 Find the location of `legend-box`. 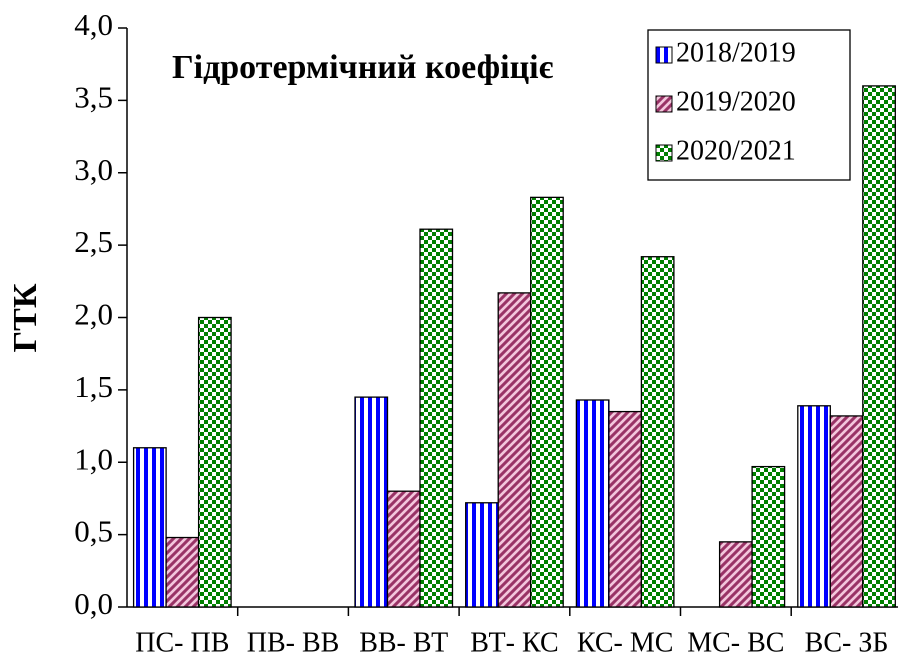

legend-box is located at coordinates (749, 105).